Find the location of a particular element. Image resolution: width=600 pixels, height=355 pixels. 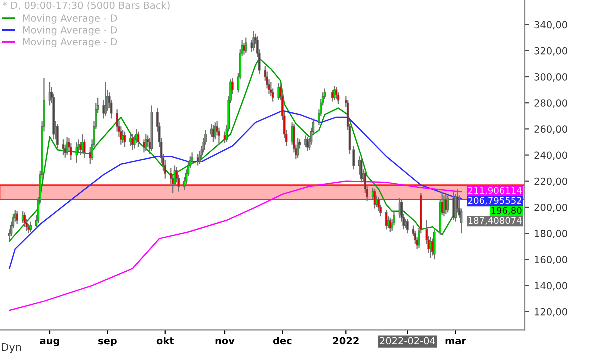

x-tick-label: mar is located at coordinates (456, 342).